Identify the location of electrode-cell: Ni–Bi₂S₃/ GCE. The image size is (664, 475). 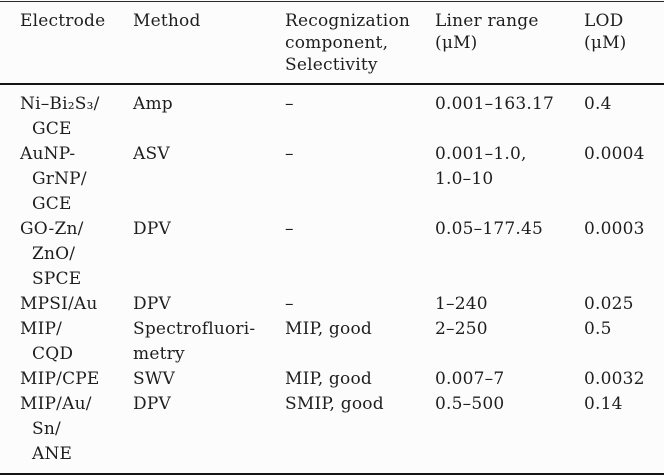
(60, 116).